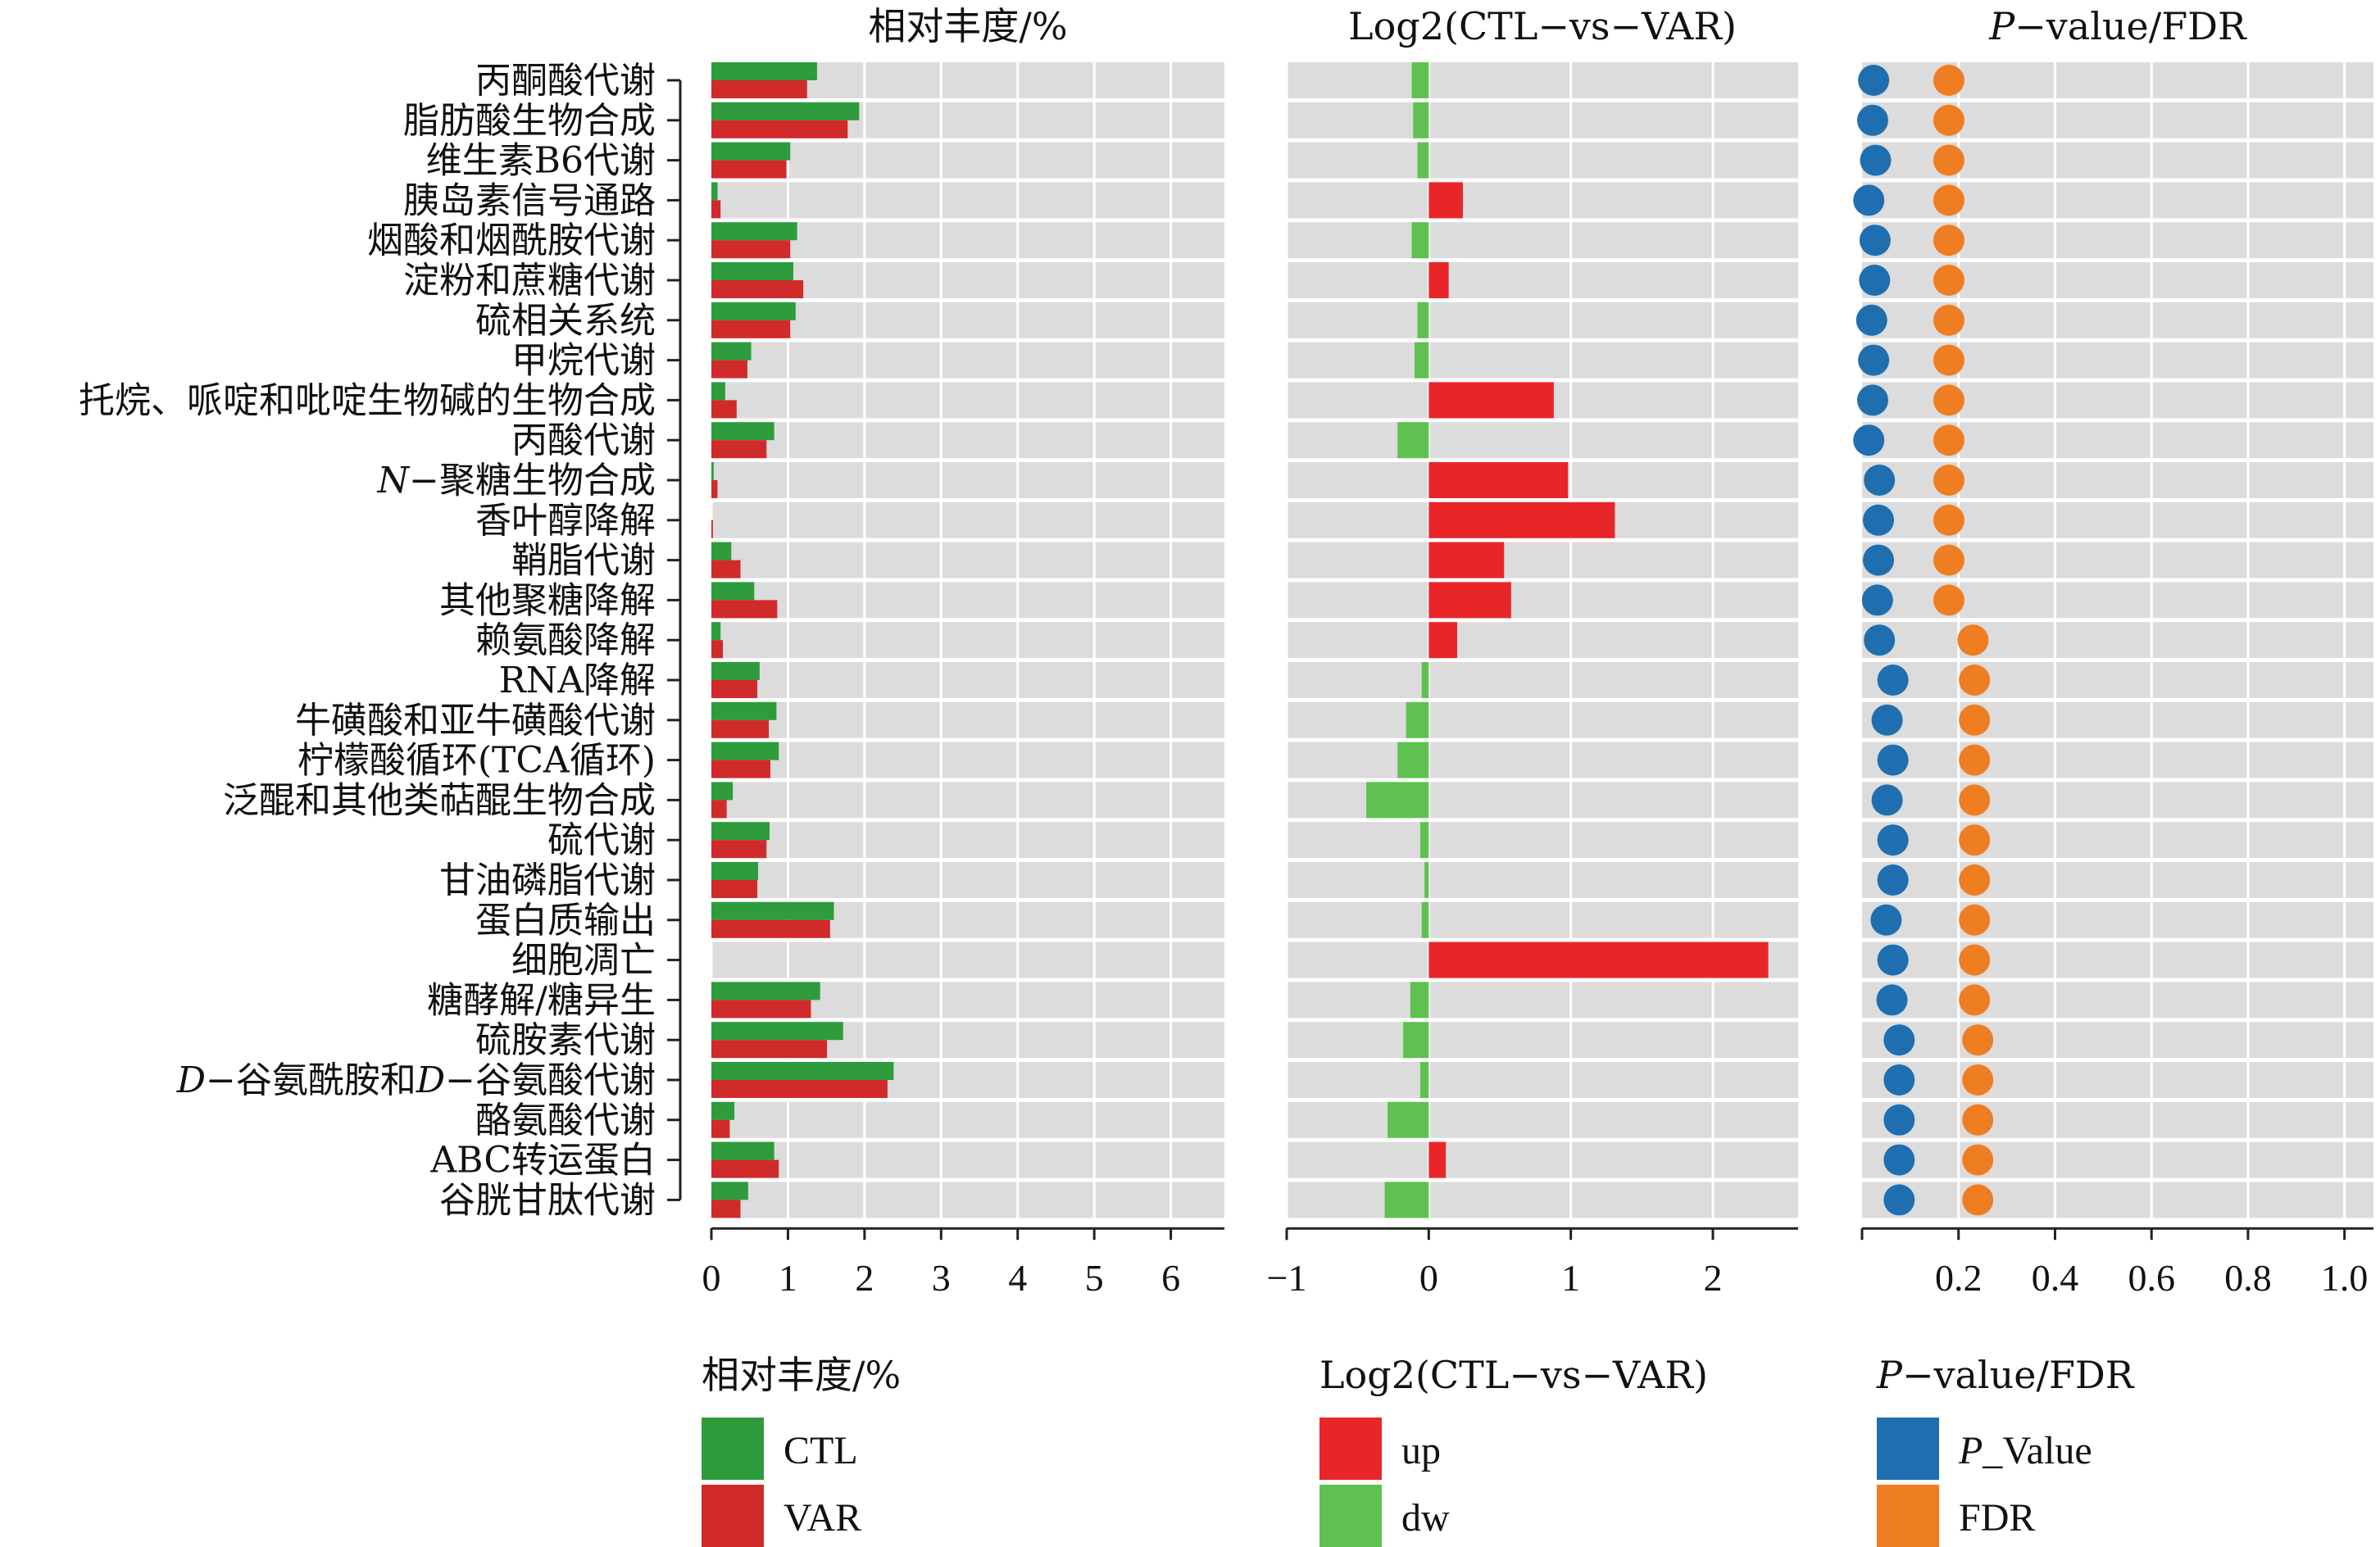 The image size is (2380, 1547). What do you see at coordinates (1018, 1278) in the screenshot?
I see `panel-0-tick-label: 4` at bounding box center [1018, 1278].